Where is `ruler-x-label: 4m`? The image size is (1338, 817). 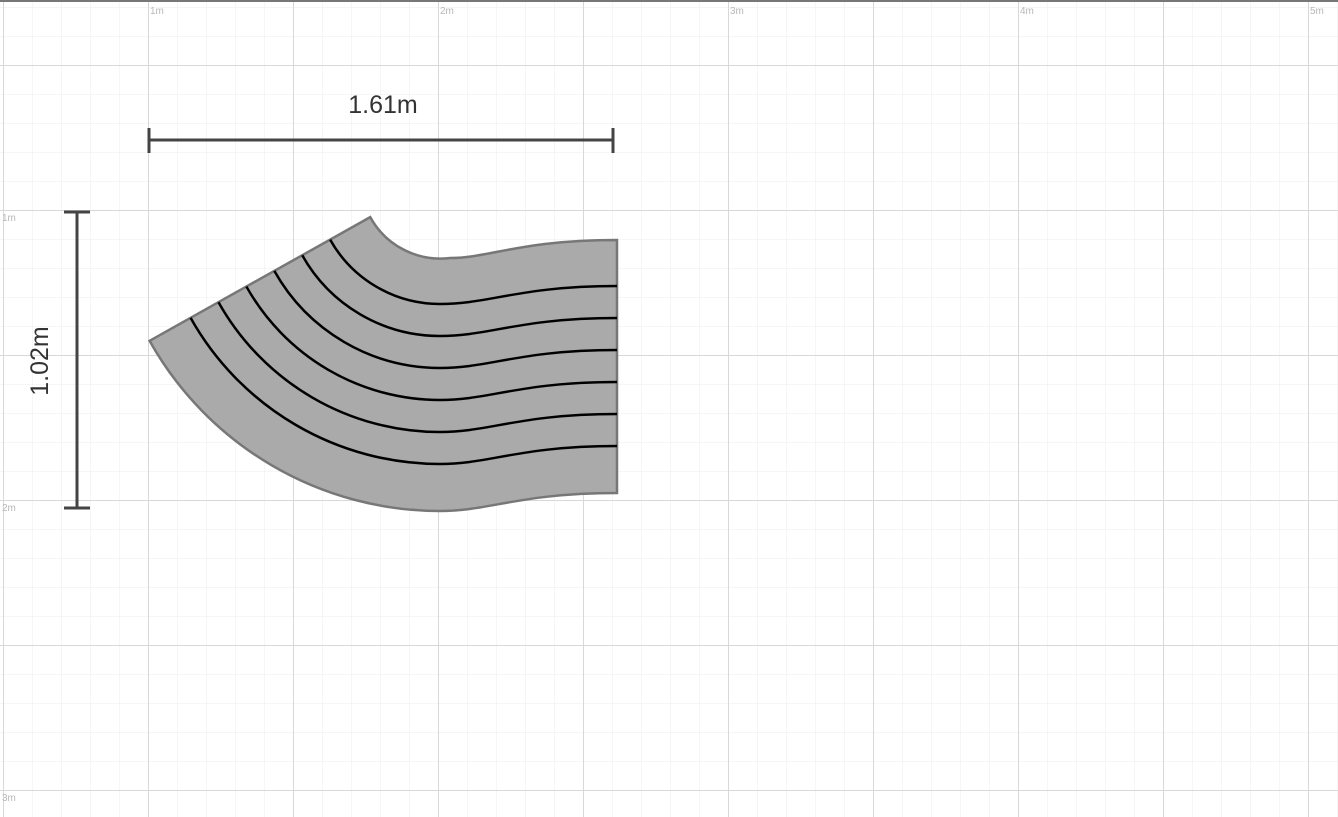 ruler-x-label: 4m is located at coordinates (1027, 11).